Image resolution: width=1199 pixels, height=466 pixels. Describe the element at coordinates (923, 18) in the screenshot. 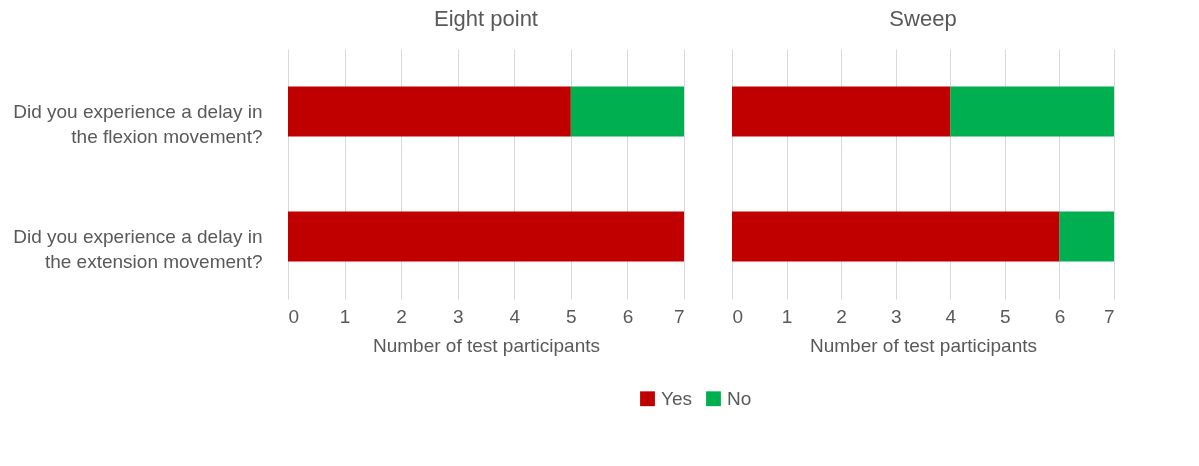

I see `chart-title: Sweep` at that location.